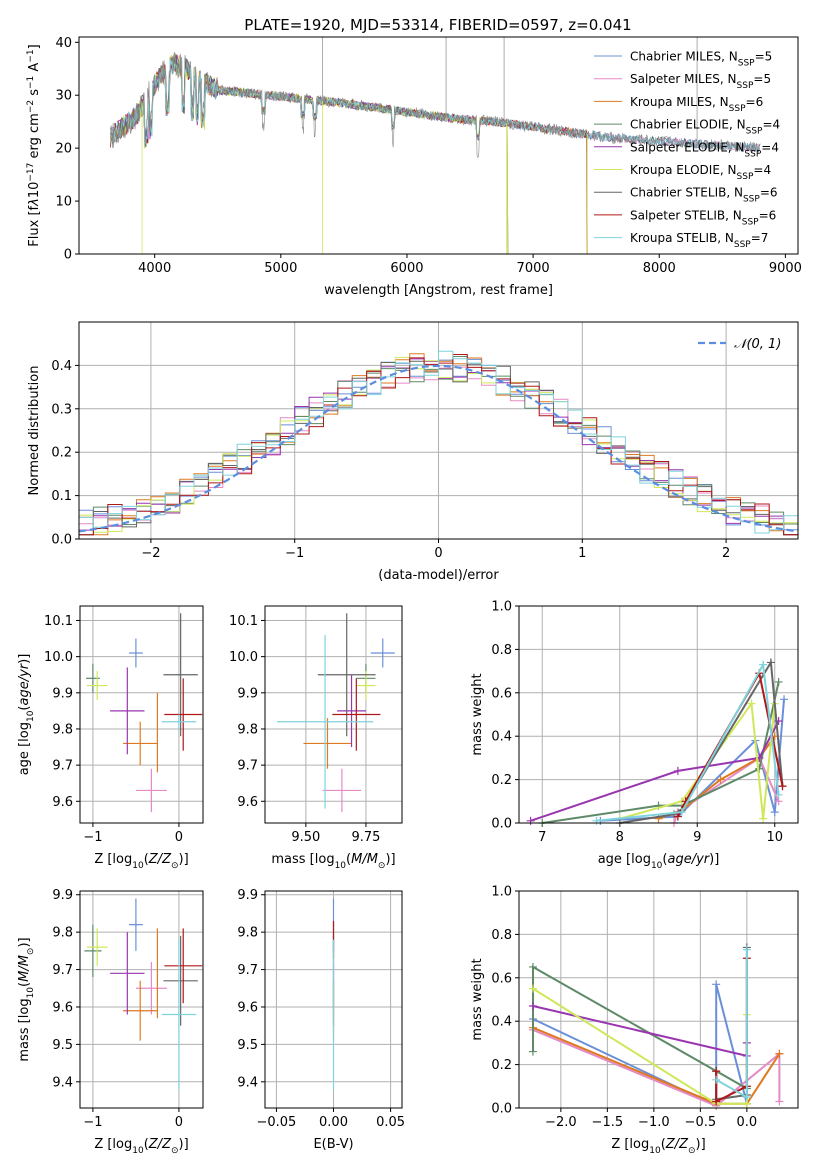 The width and height of the screenshot is (819, 1170). Describe the element at coordinates (61, 453) in the screenshot. I see `y-tick-label: 0.2` at that location.